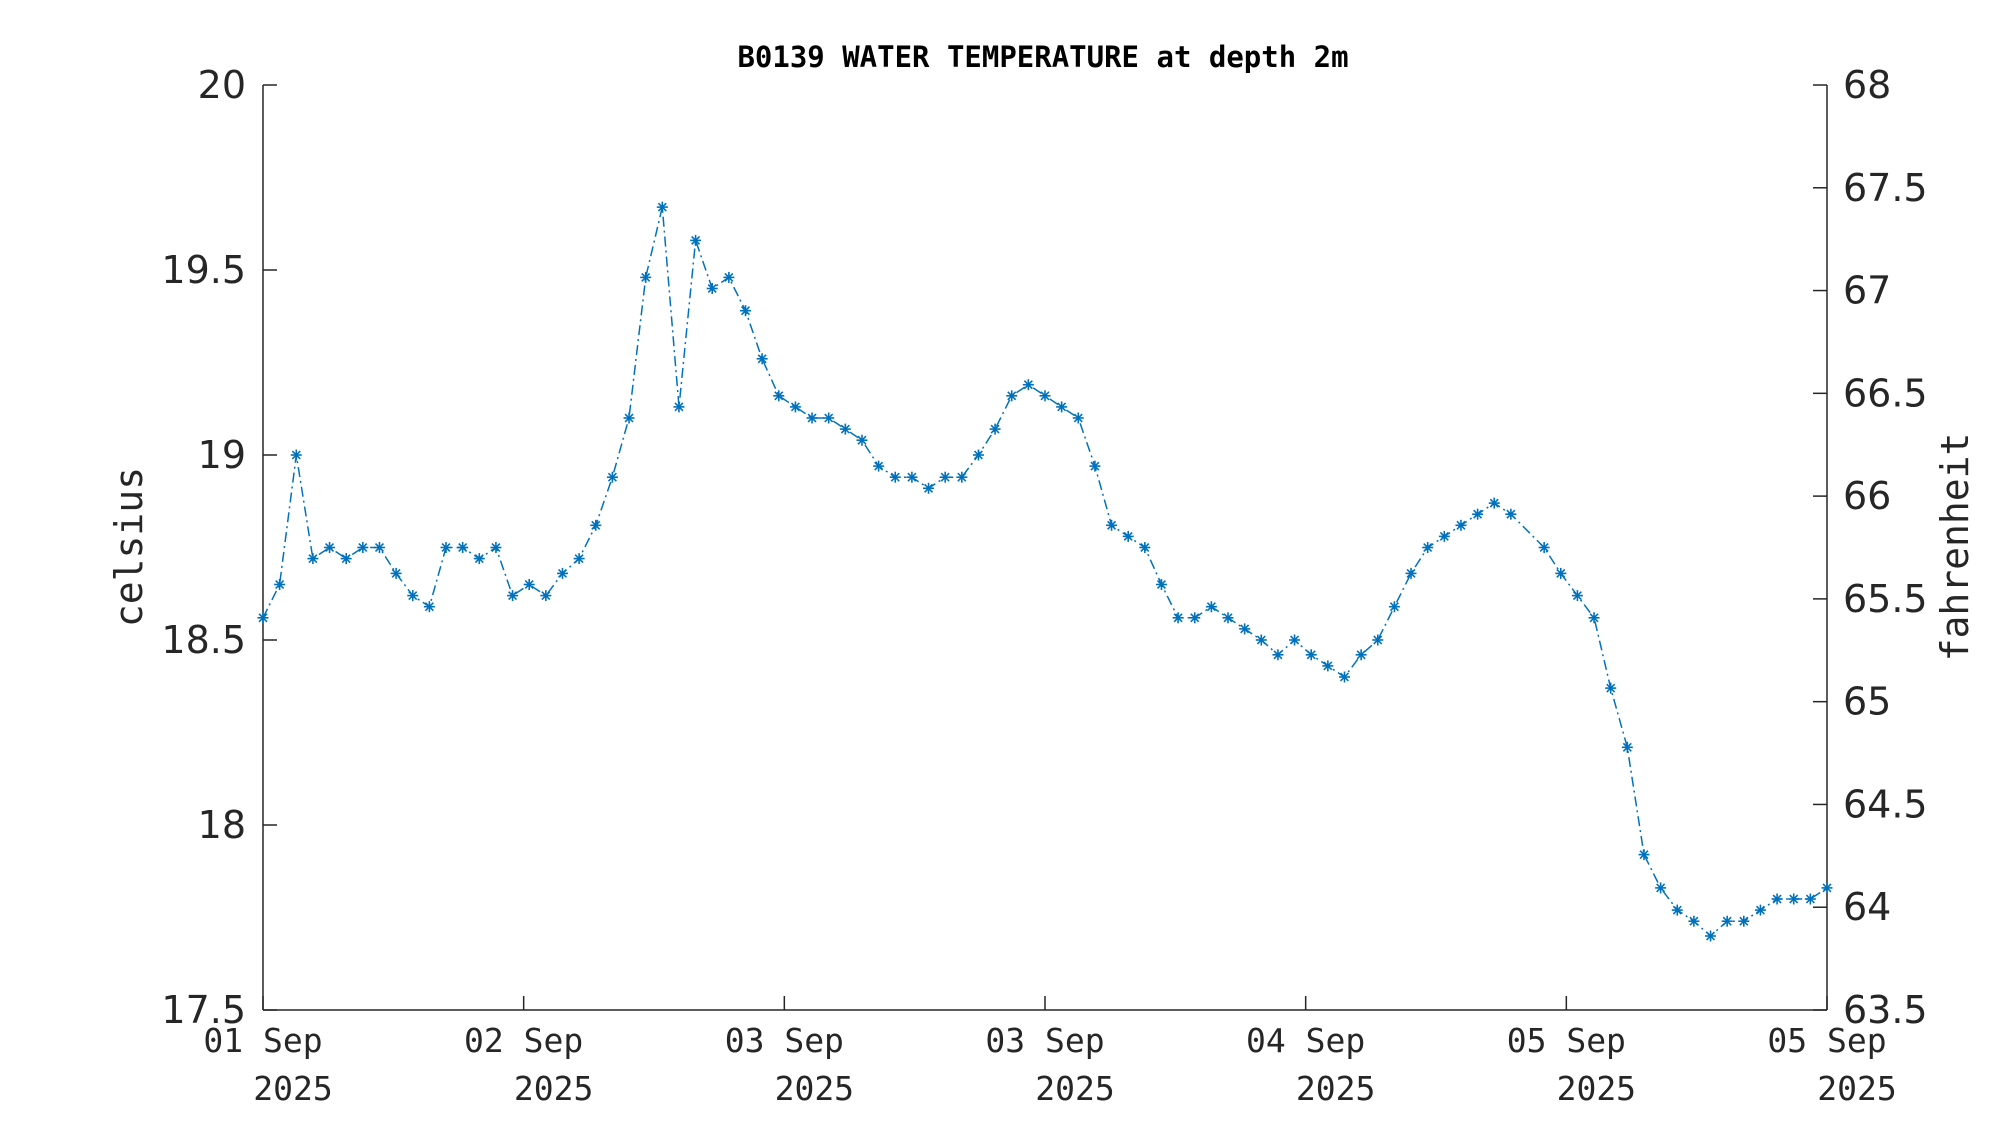 Image resolution: width=2000 pixels, height=1125 pixels. Describe the element at coordinates (1885, 393) in the screenshot. I see `y-tick-label-right: 66.5` at that location.